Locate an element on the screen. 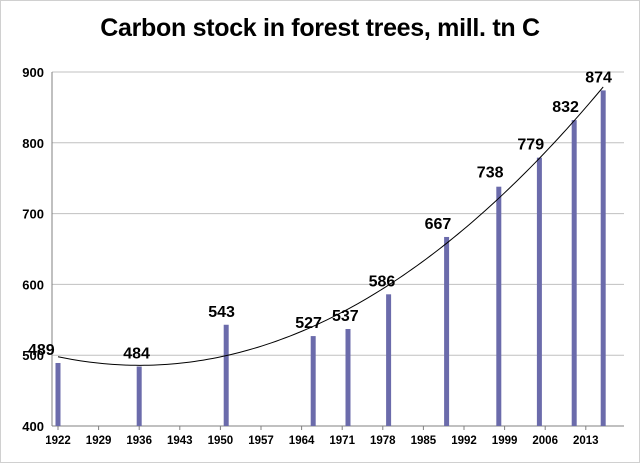 This screenshot has width=640, height=463. bar-2011 is located at coordinates (574, 273).